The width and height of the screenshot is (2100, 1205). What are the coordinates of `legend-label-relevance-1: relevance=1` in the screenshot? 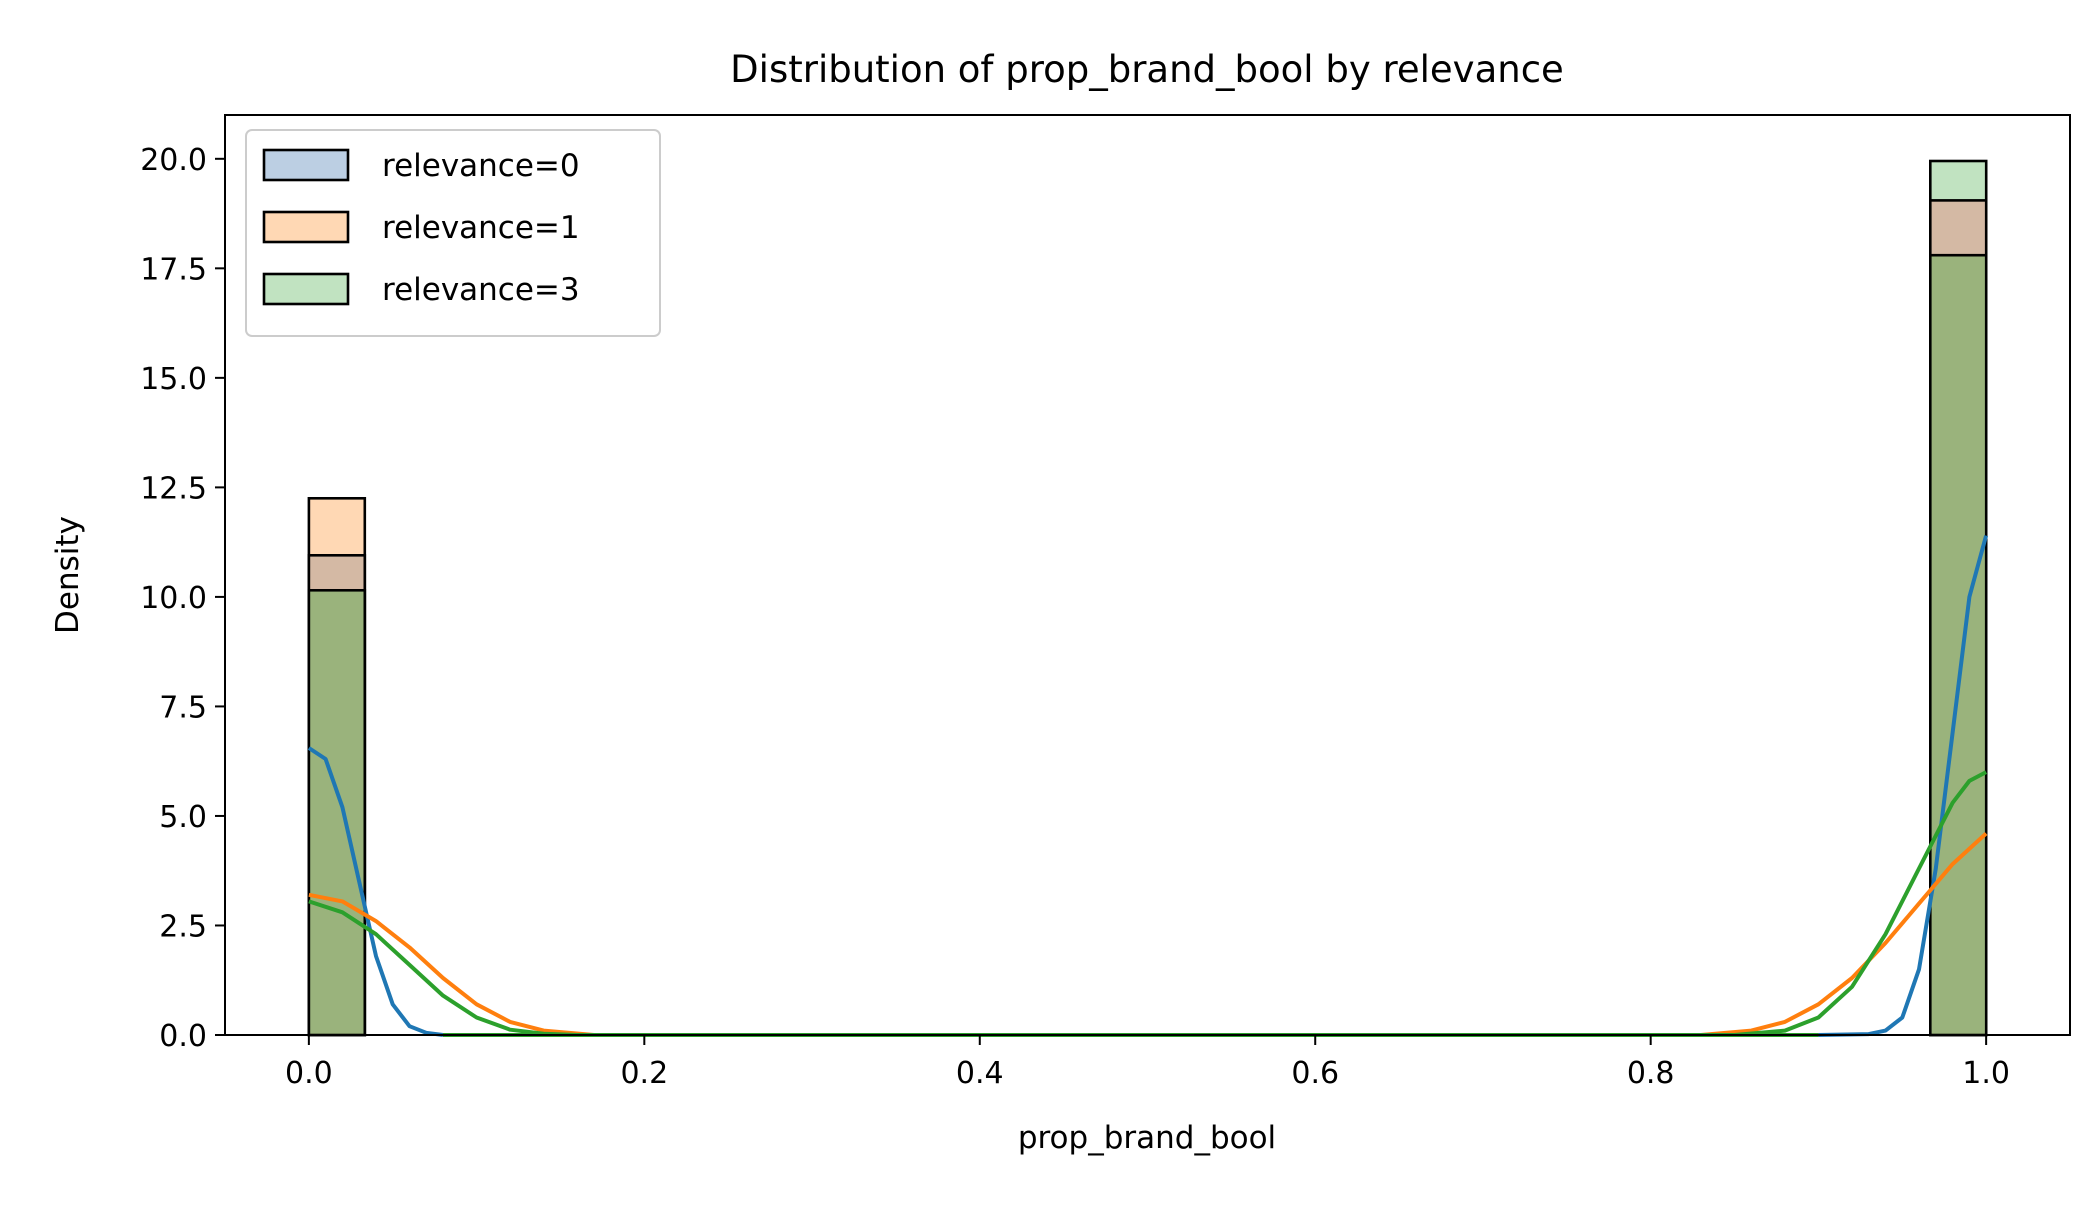 It's located at (481, 228).